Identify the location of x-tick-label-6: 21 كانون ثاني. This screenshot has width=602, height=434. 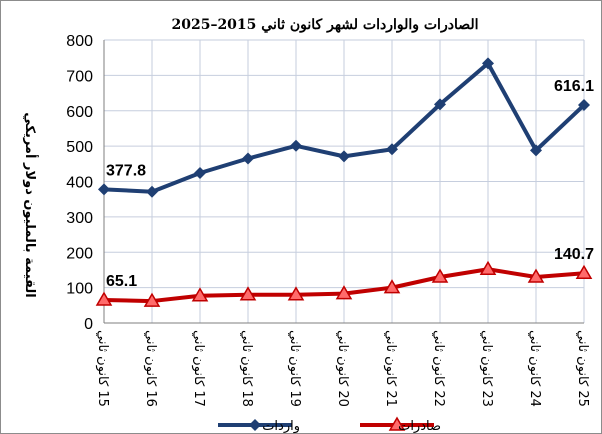
(390, 368).